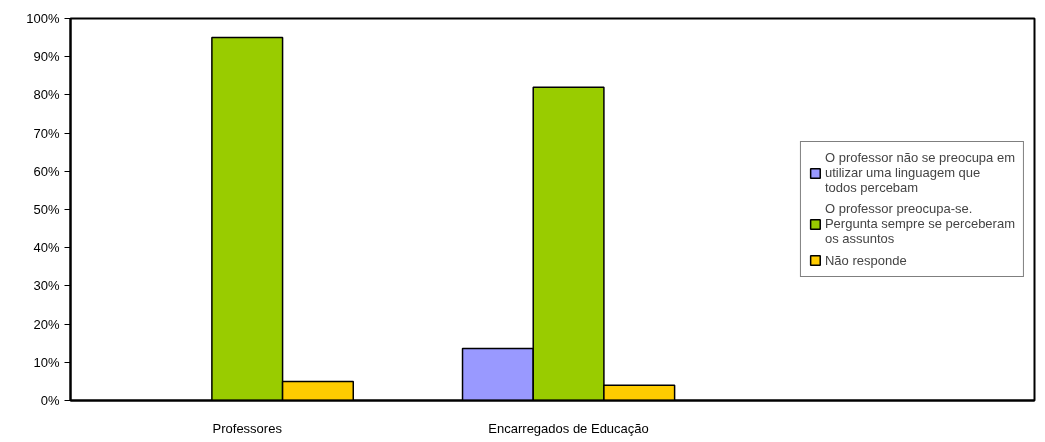 The width and height of the screenshot is (1045, 442). Describe the element at coordinates (919, 172) in the screenshot. I see `legend-label: O professor não se preocupa em utilizar uma linguagem que todos percebam` at that location.